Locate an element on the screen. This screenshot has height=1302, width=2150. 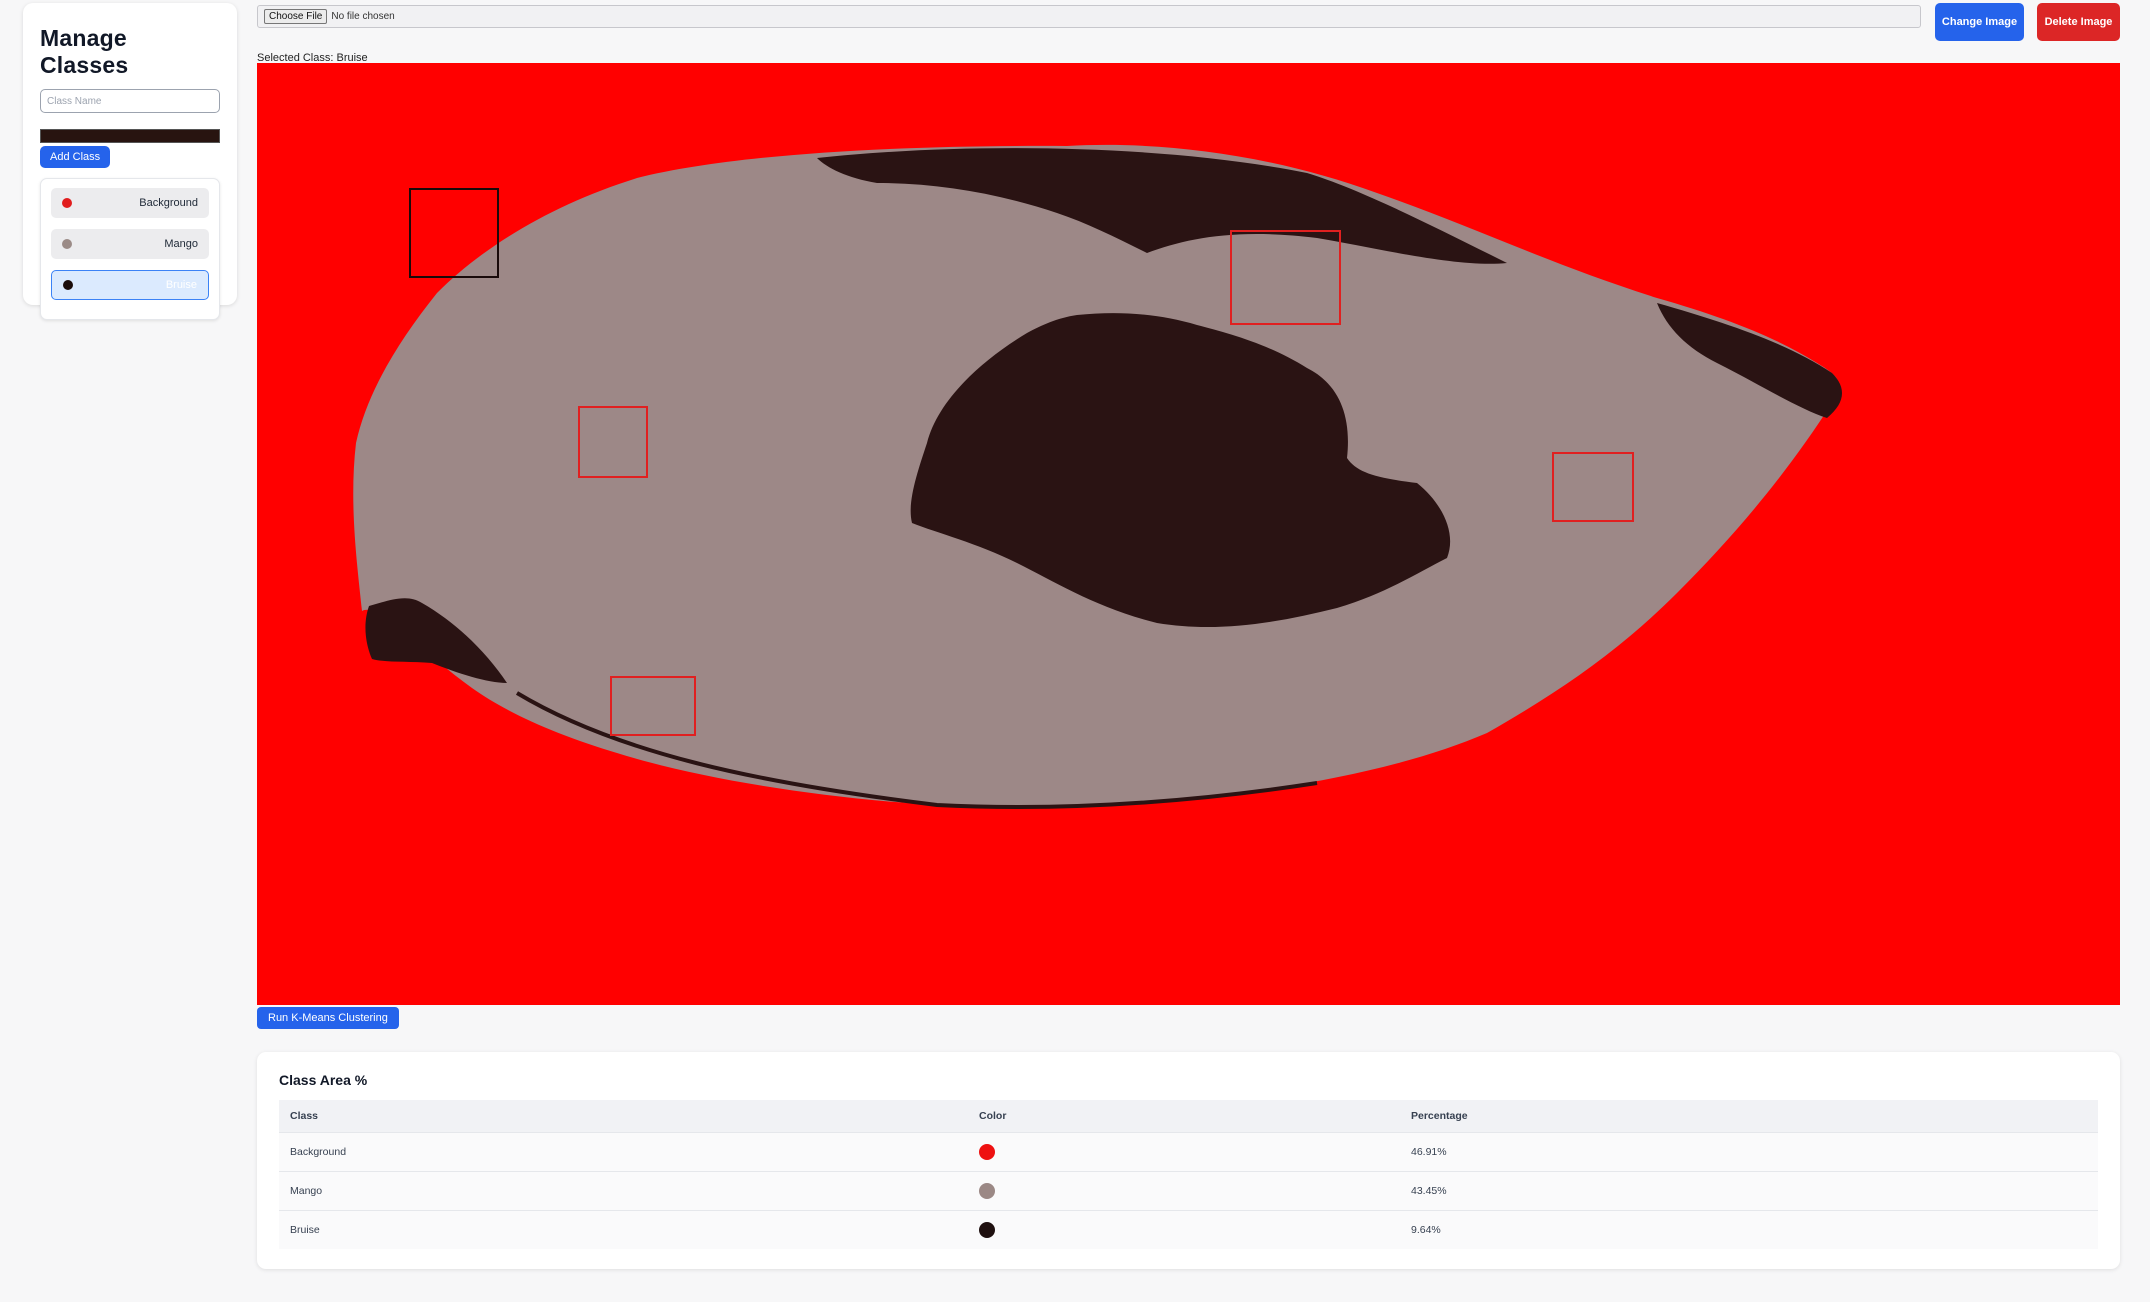
class-item-background: Background is located at coordinates (130, 203).